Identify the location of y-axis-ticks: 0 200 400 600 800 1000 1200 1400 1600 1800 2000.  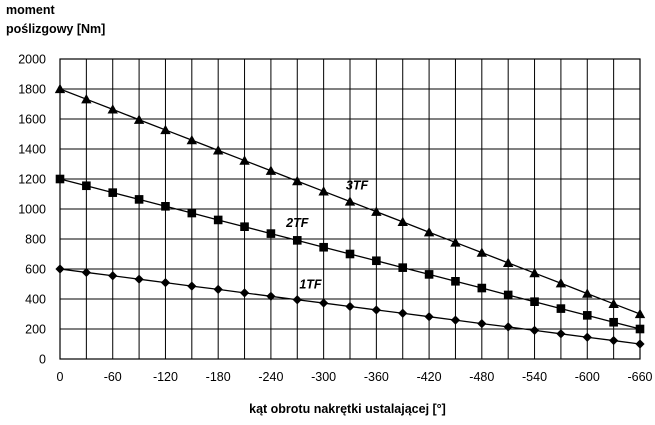
(32, 210).